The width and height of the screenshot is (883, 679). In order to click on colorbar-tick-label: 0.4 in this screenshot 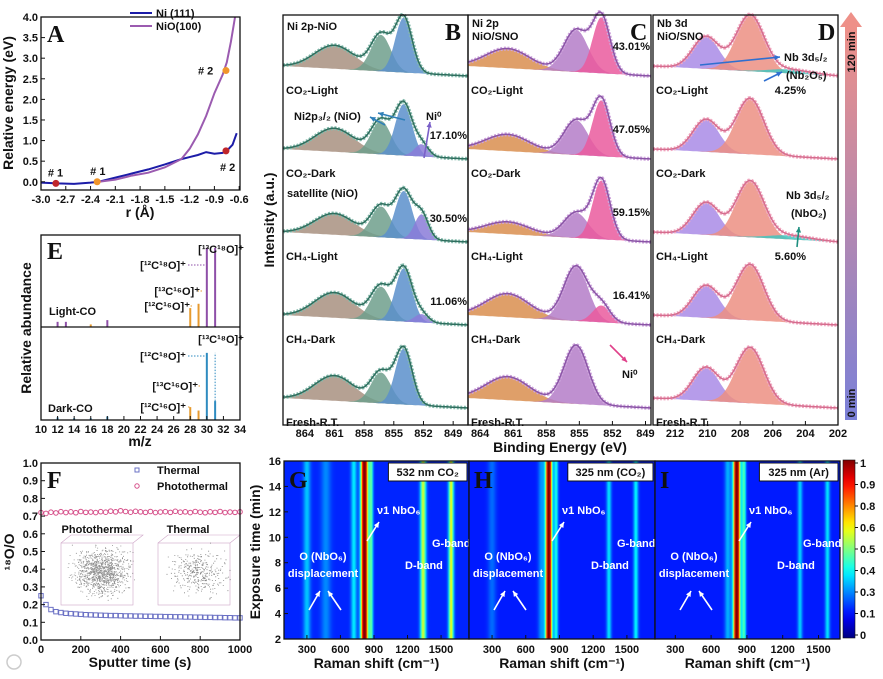, I will do `click(868, 572)`.